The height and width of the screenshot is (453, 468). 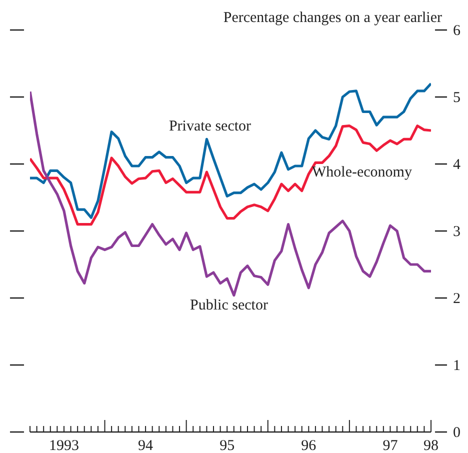 I want to click on y-tick-label: 2, so click(x=456, y=299).